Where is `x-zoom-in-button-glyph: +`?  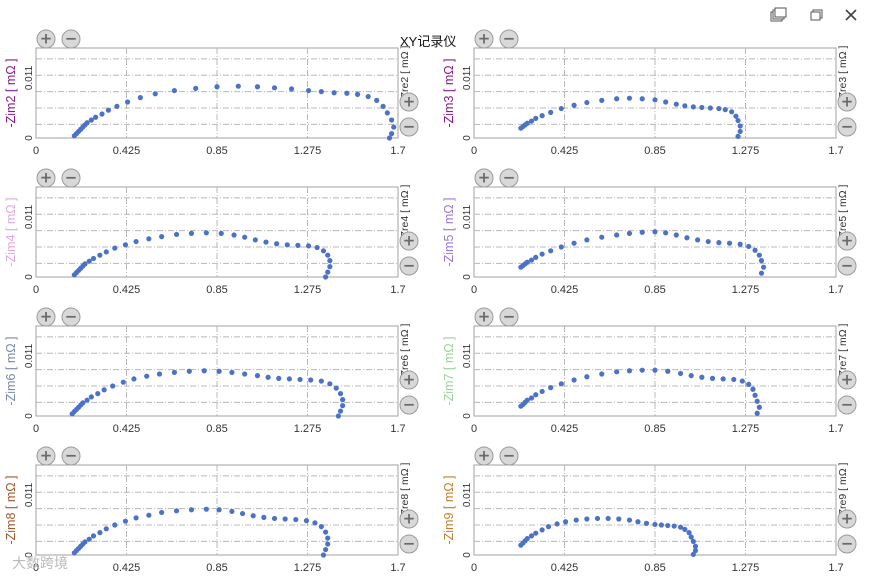 x-zoom-in-button-glyph: + is located at coordinates (847, 380).